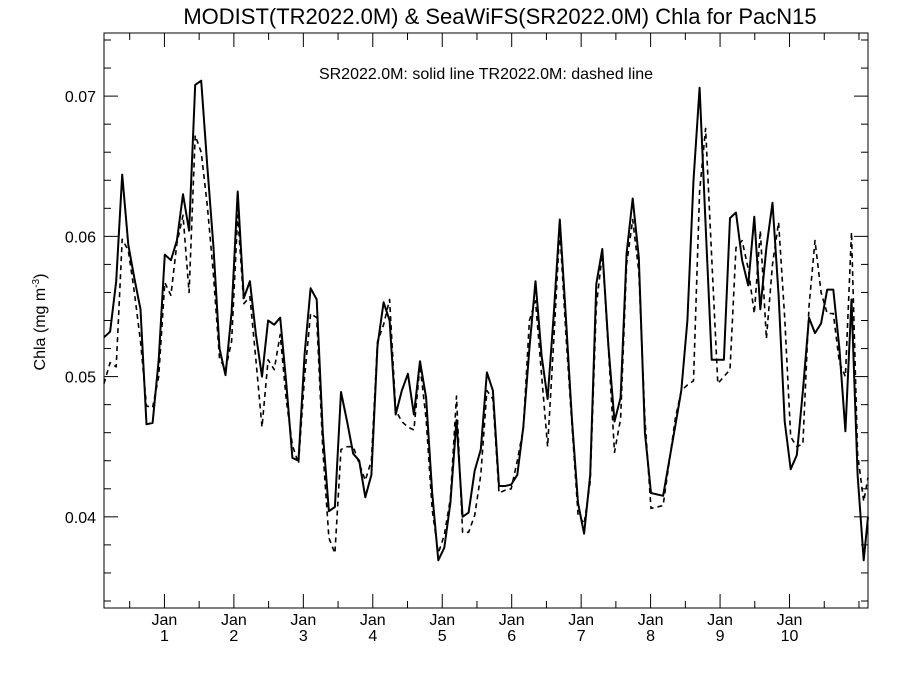 The width and height of the screenshot is (900, 675). What do you see at coordinates (442, 636) in the screenshot?
I see `x-tick-label-year: 5` at bounding box center [442, 636].